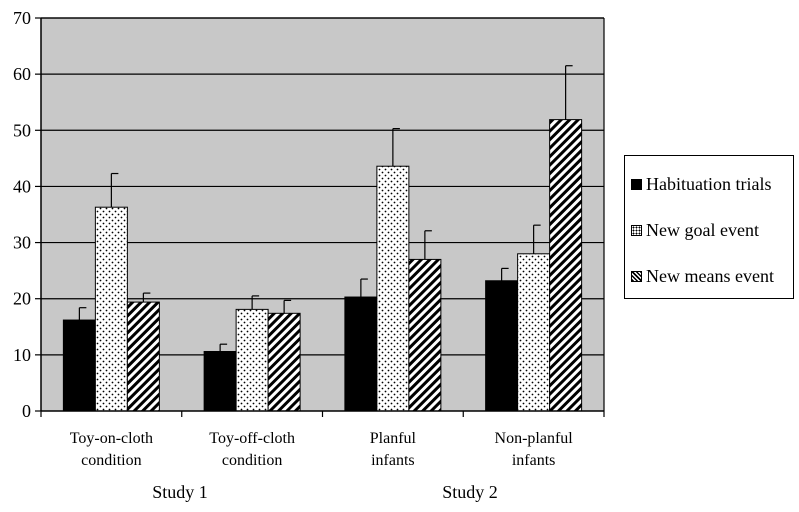 This screenshot has height=512, width=799. What do you see at coordinates (636, 276) in the screenshot?
I see `legend-swatch-hatch` at bounding box center [636, 276].